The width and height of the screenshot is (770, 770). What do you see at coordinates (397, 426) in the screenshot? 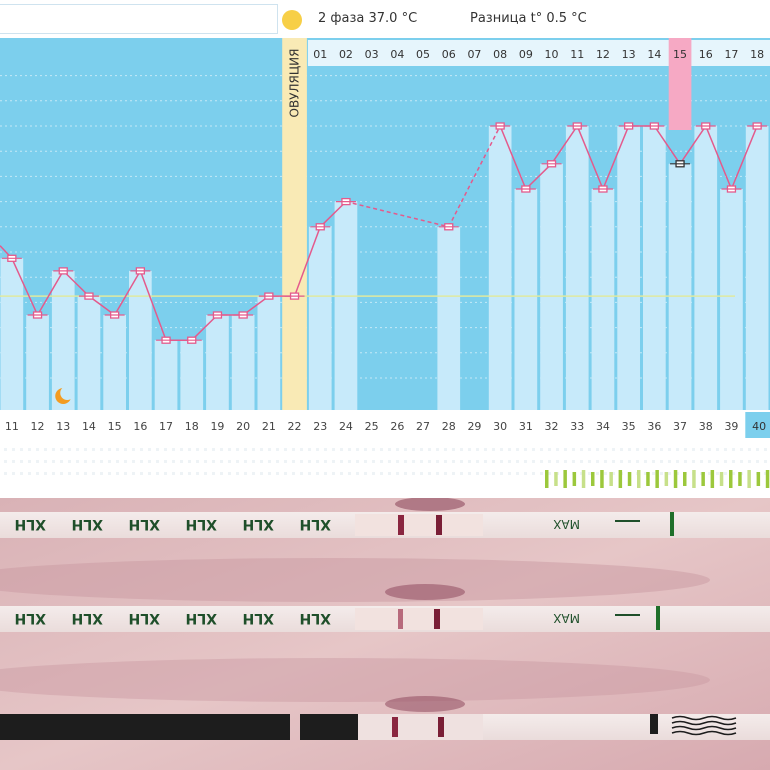
I see `cycle-day-label: 26` at bounding box center [397, 426].